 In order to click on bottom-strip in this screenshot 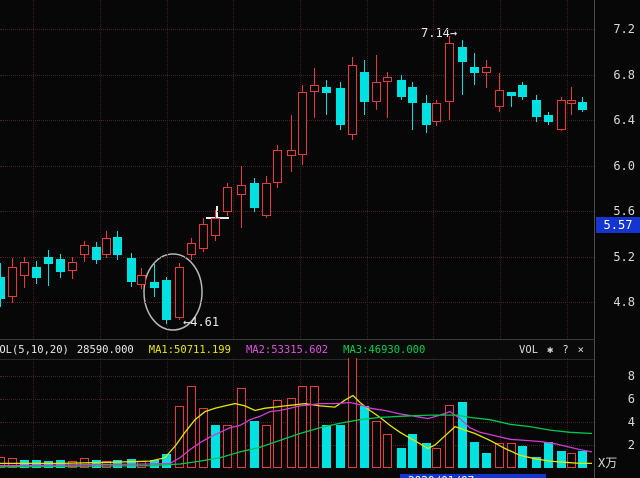, I will do `click(297, 474)`.